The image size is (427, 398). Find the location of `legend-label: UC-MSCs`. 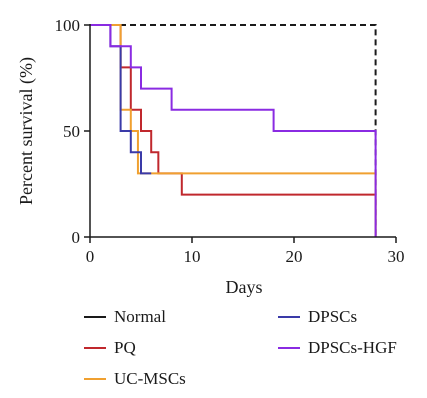

legend-label: UC-MSCs is located at coordinates (150, 378).